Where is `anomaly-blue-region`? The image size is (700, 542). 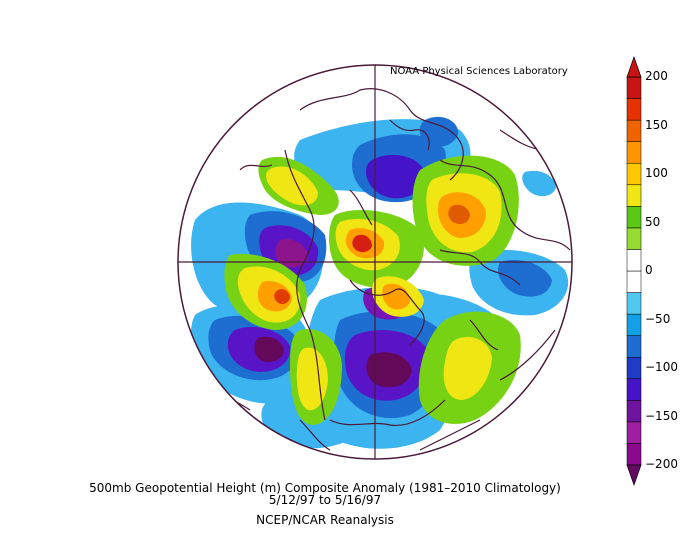 anomaly-blue-region is located at coordinates (524, 278).